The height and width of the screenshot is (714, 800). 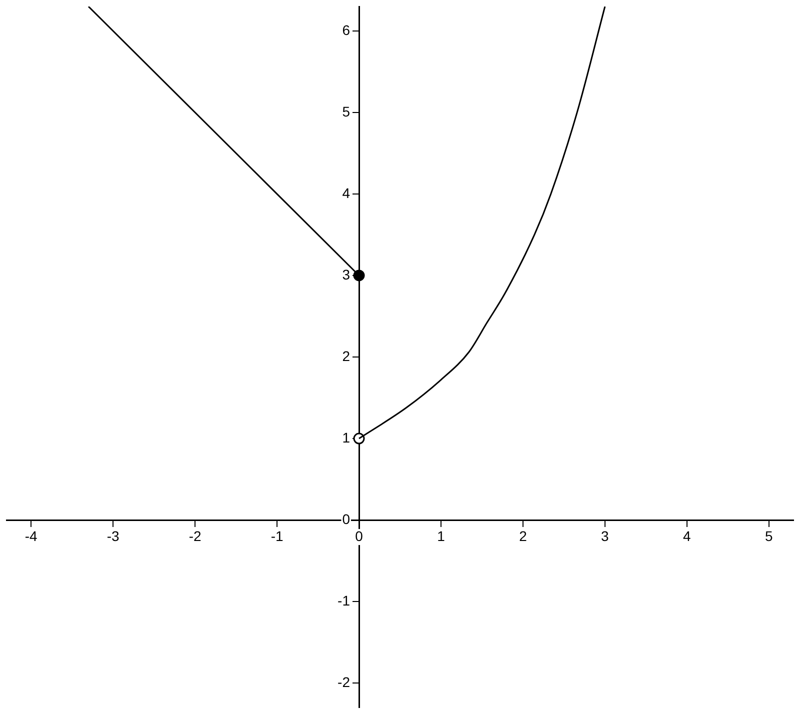 What do you see at coordinates (346, 111) in the screenshot?
I see `y-tick-label: 5` at bounding box center [346, 111].